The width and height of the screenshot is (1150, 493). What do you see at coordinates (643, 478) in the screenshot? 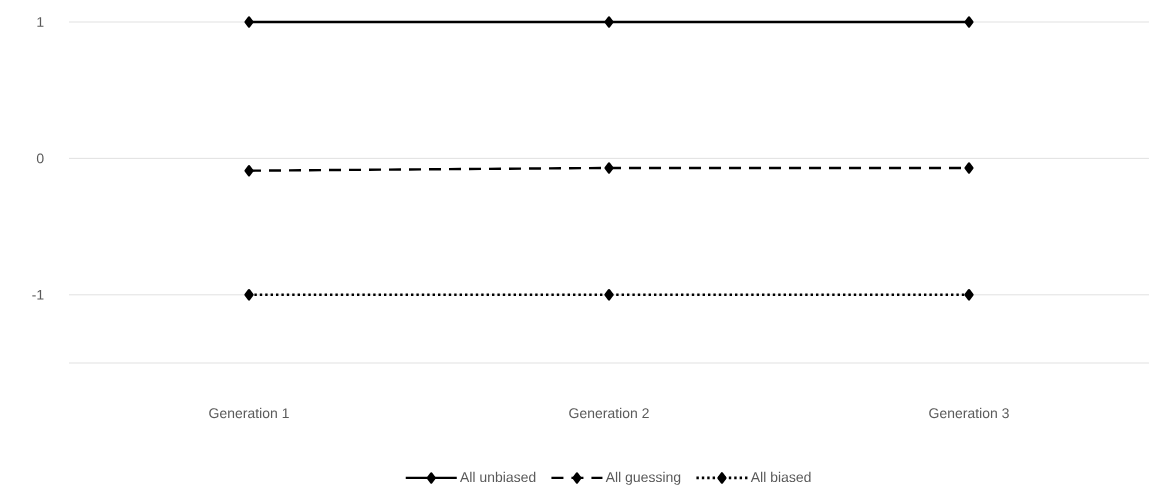
I see `legend-label: All guessing` at bounding box center [643, 478].